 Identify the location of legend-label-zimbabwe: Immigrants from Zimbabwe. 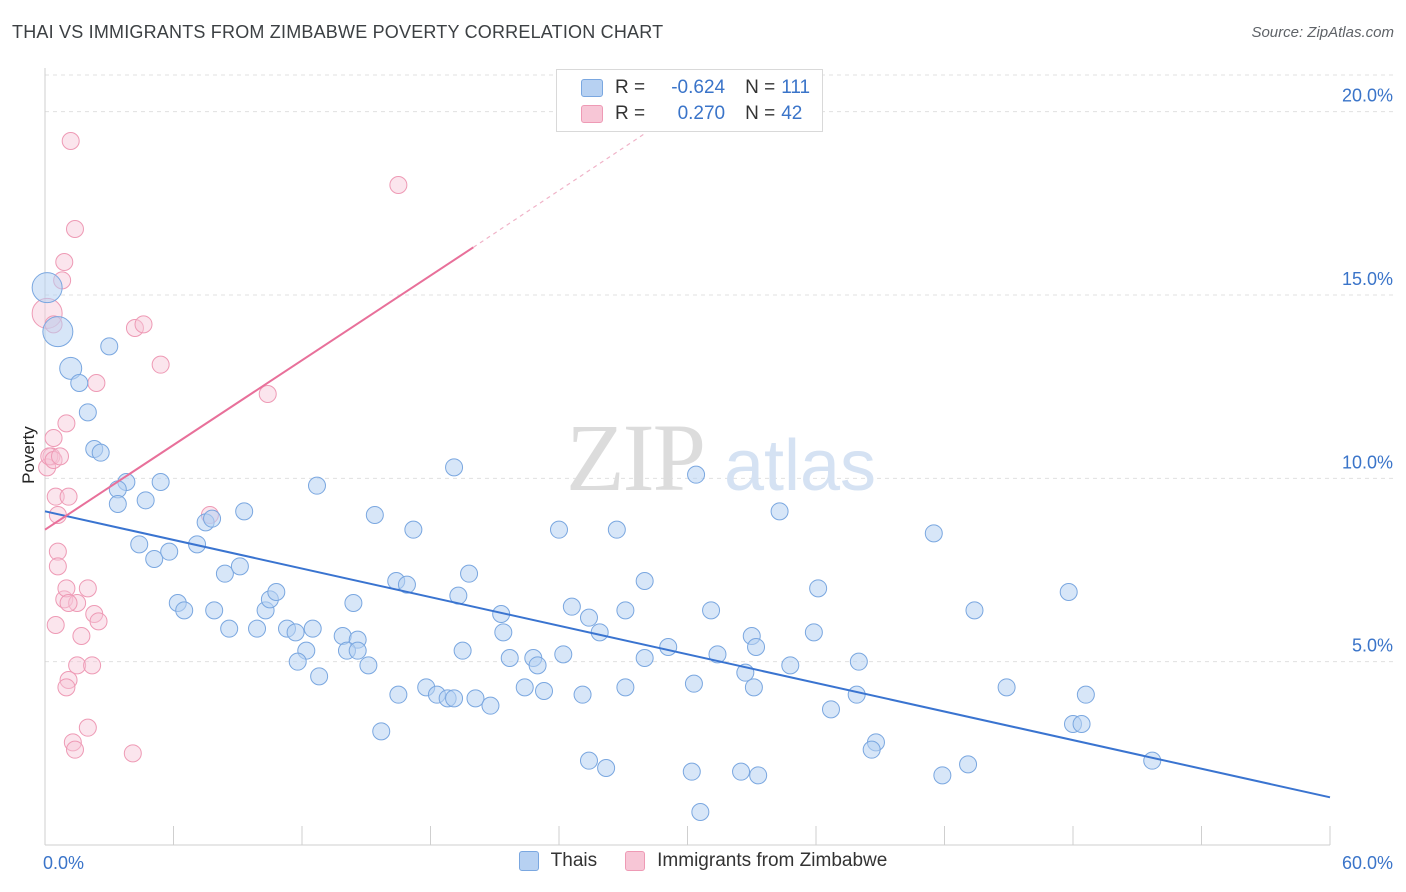
(772, 860).